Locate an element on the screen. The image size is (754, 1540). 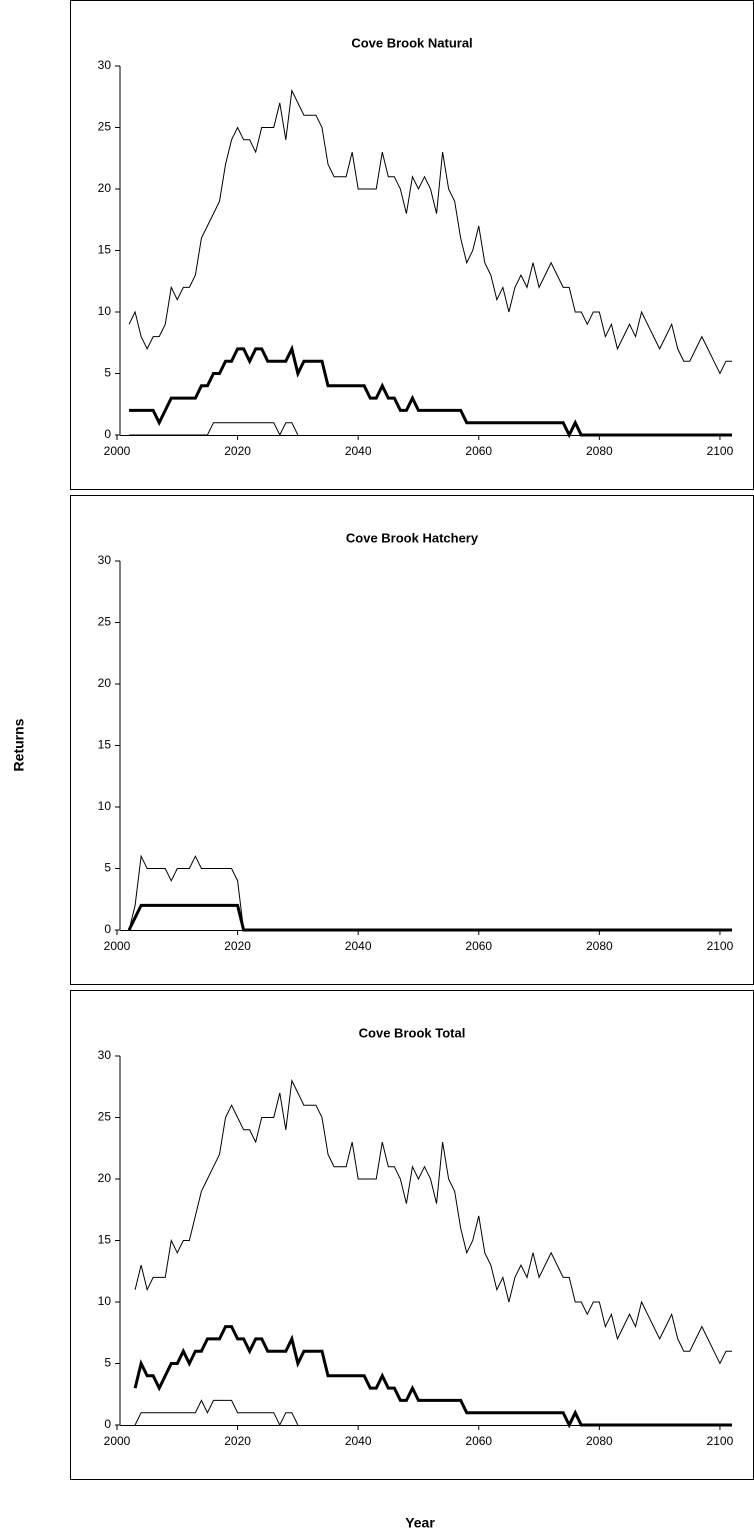
chart-title: Cove Brook Natural is located at coordinates (411, 42).